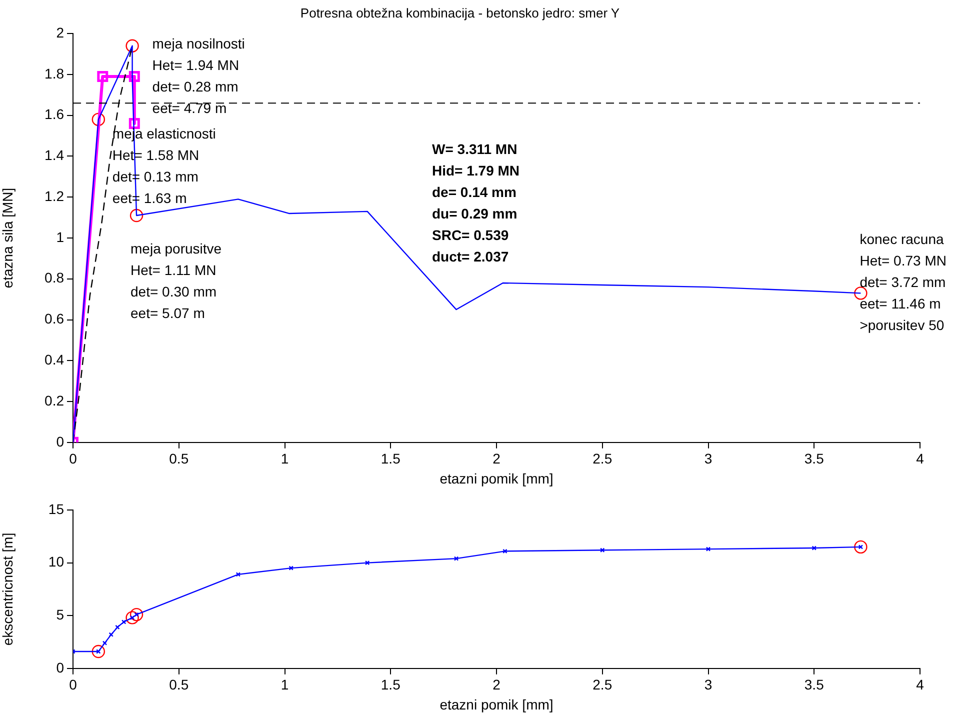  I want to click on annotation: konec racuna Het= 0.73 MN det= 3.72 mm eet= 11.46 m >porusitev 50, so click(903, 282).